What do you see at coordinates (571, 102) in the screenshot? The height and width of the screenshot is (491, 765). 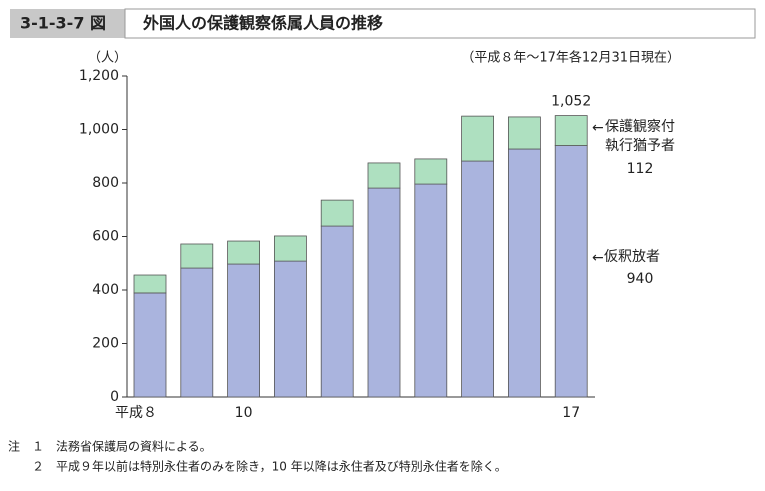 I see `annotation: 1,052` at bounding box center [571, 102].